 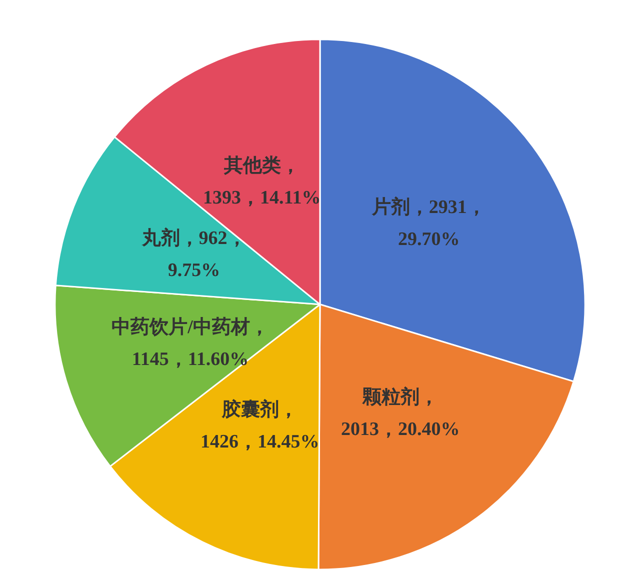 I want to click on slice-label: 丸剂，962，9.75%, so click(x=193, y=253).